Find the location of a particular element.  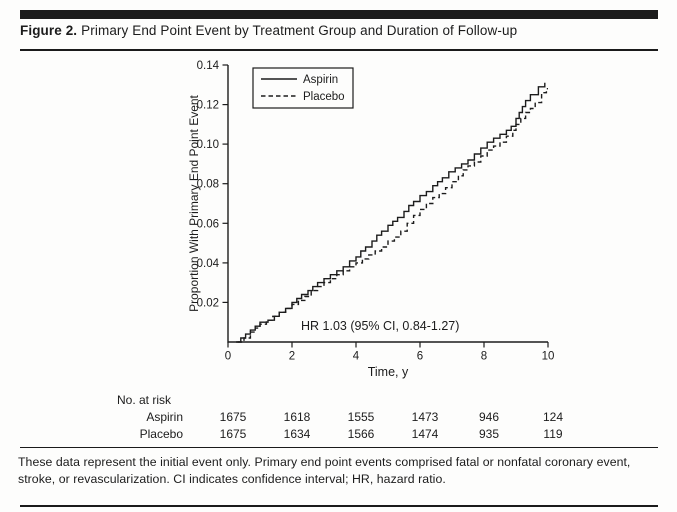

title-divider is located at coordinates (339, 50).